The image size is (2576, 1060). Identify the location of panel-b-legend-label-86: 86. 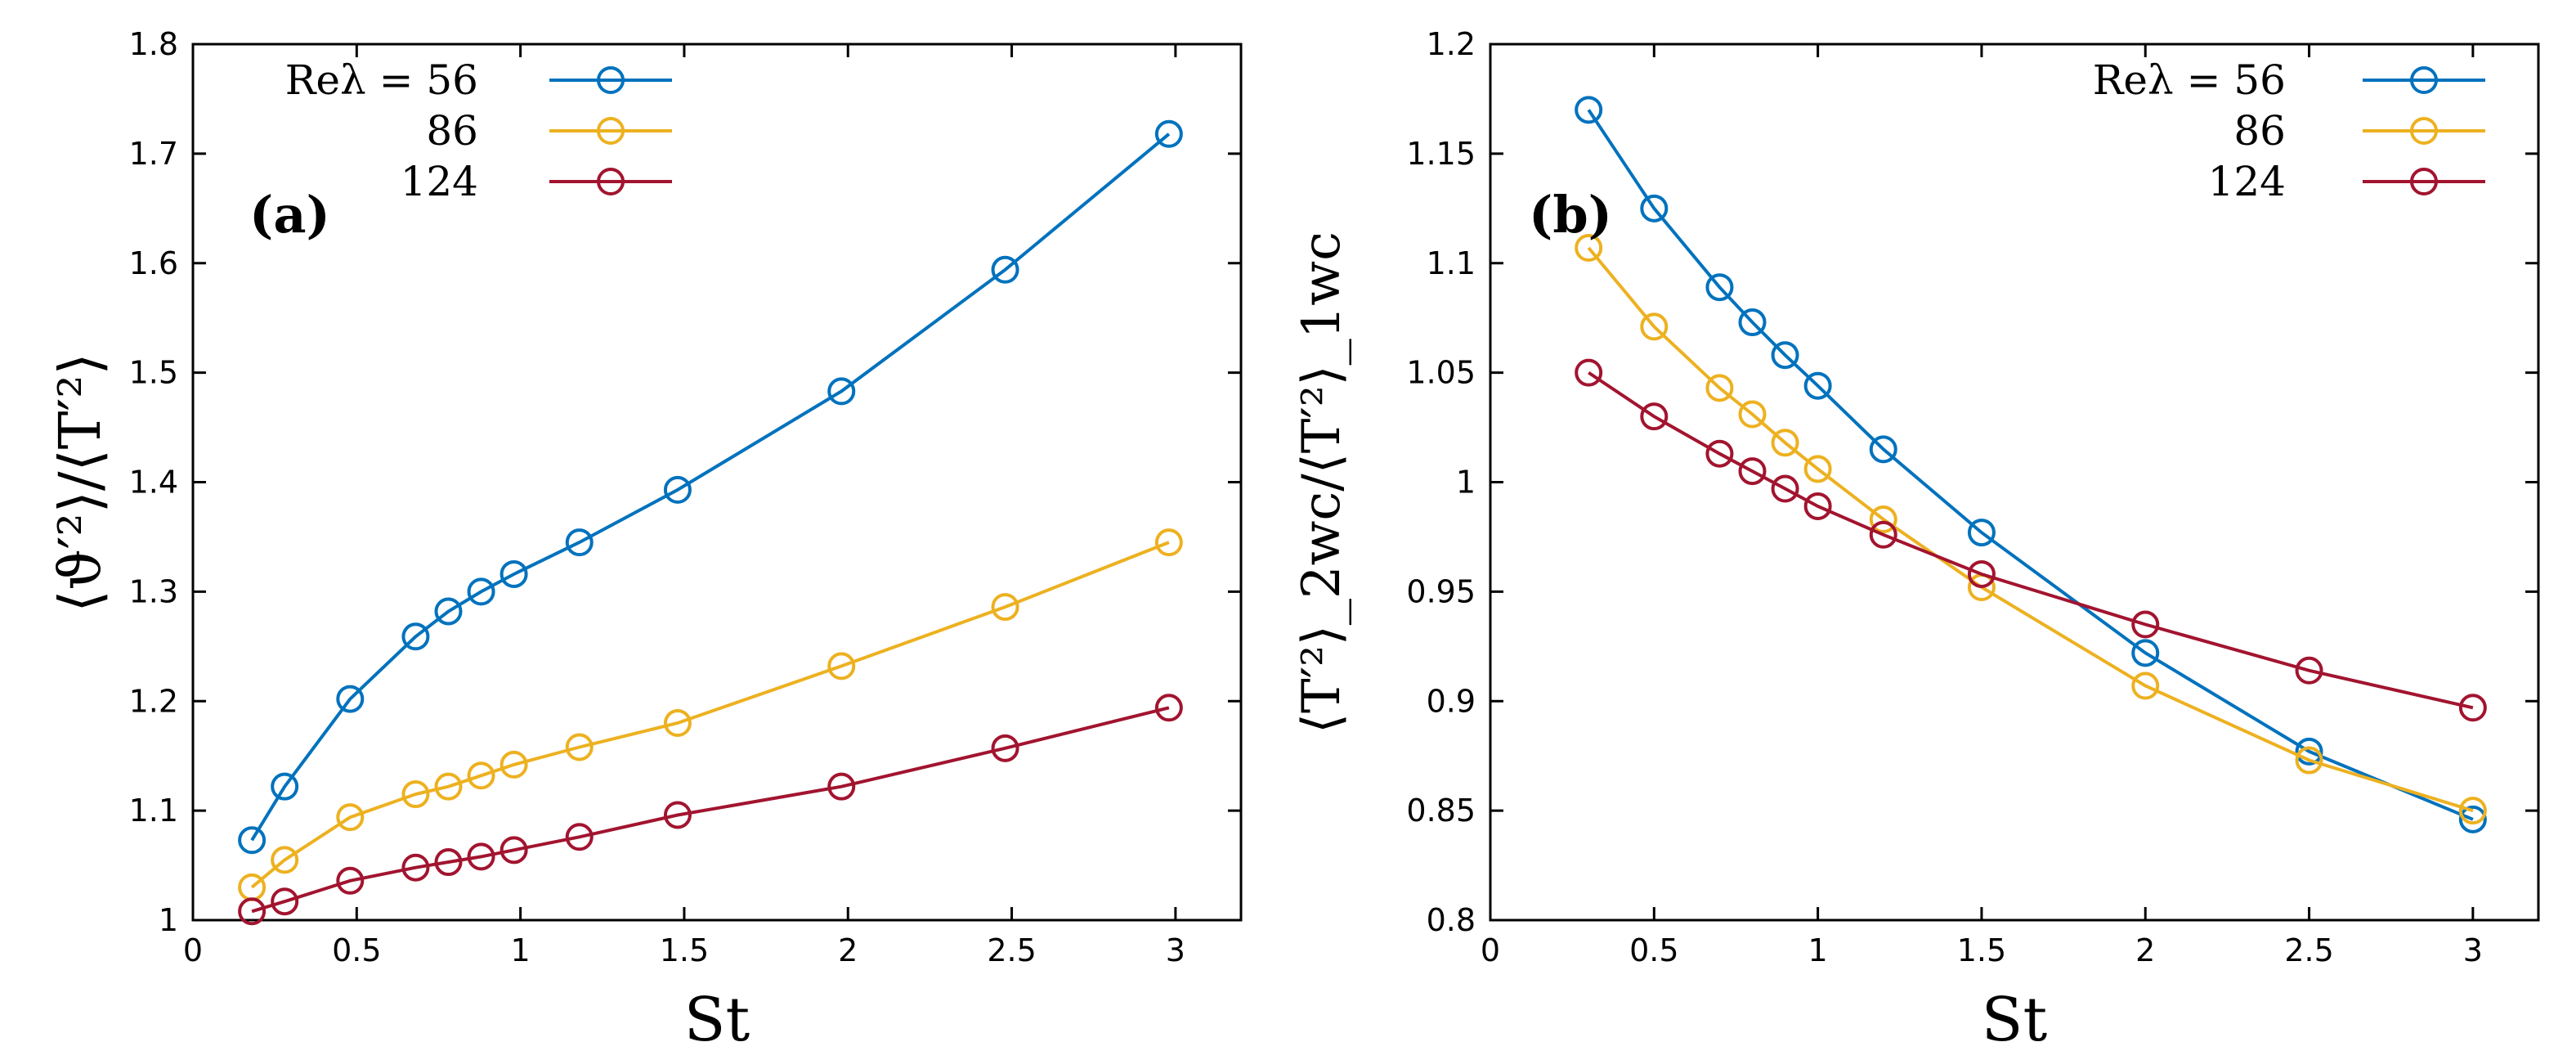
(2260, 131).